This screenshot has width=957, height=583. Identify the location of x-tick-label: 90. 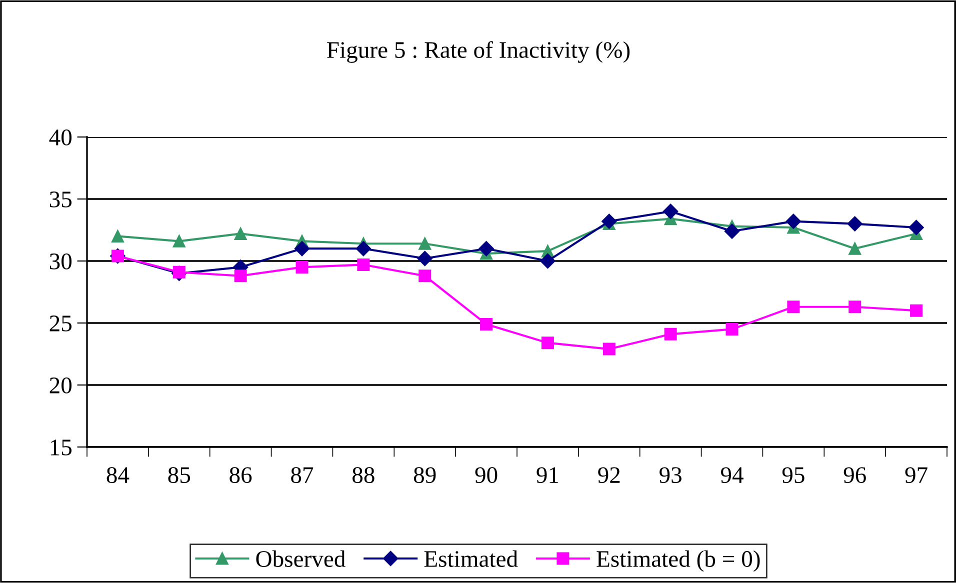
(486, 475).